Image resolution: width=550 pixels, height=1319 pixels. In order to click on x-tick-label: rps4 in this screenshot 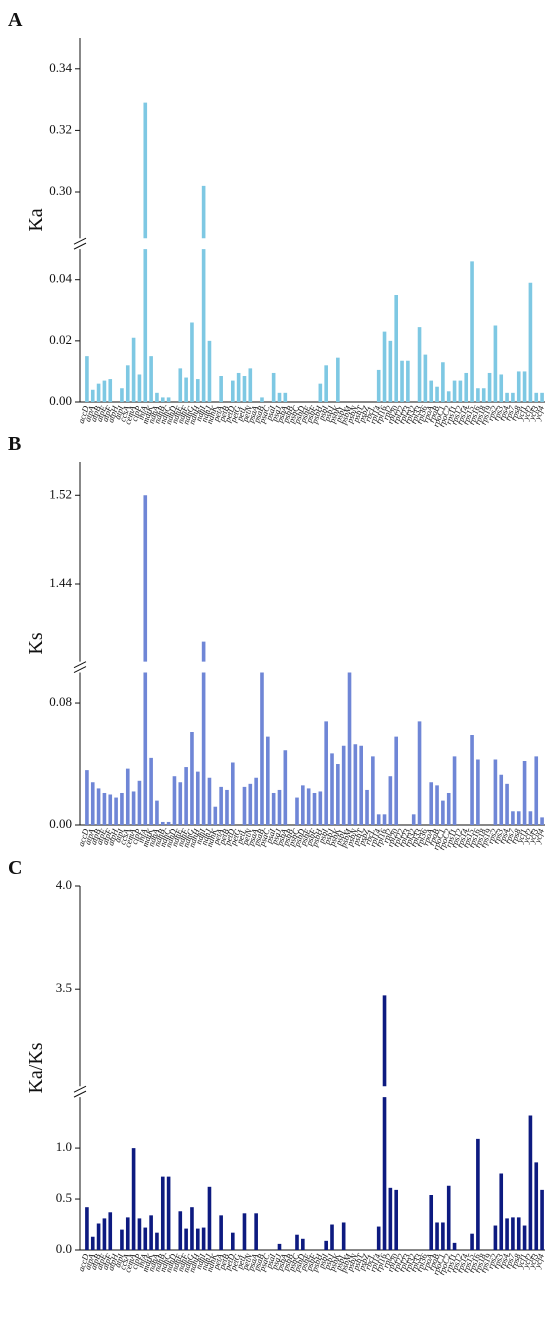, I will do `click(504, 1261)`.